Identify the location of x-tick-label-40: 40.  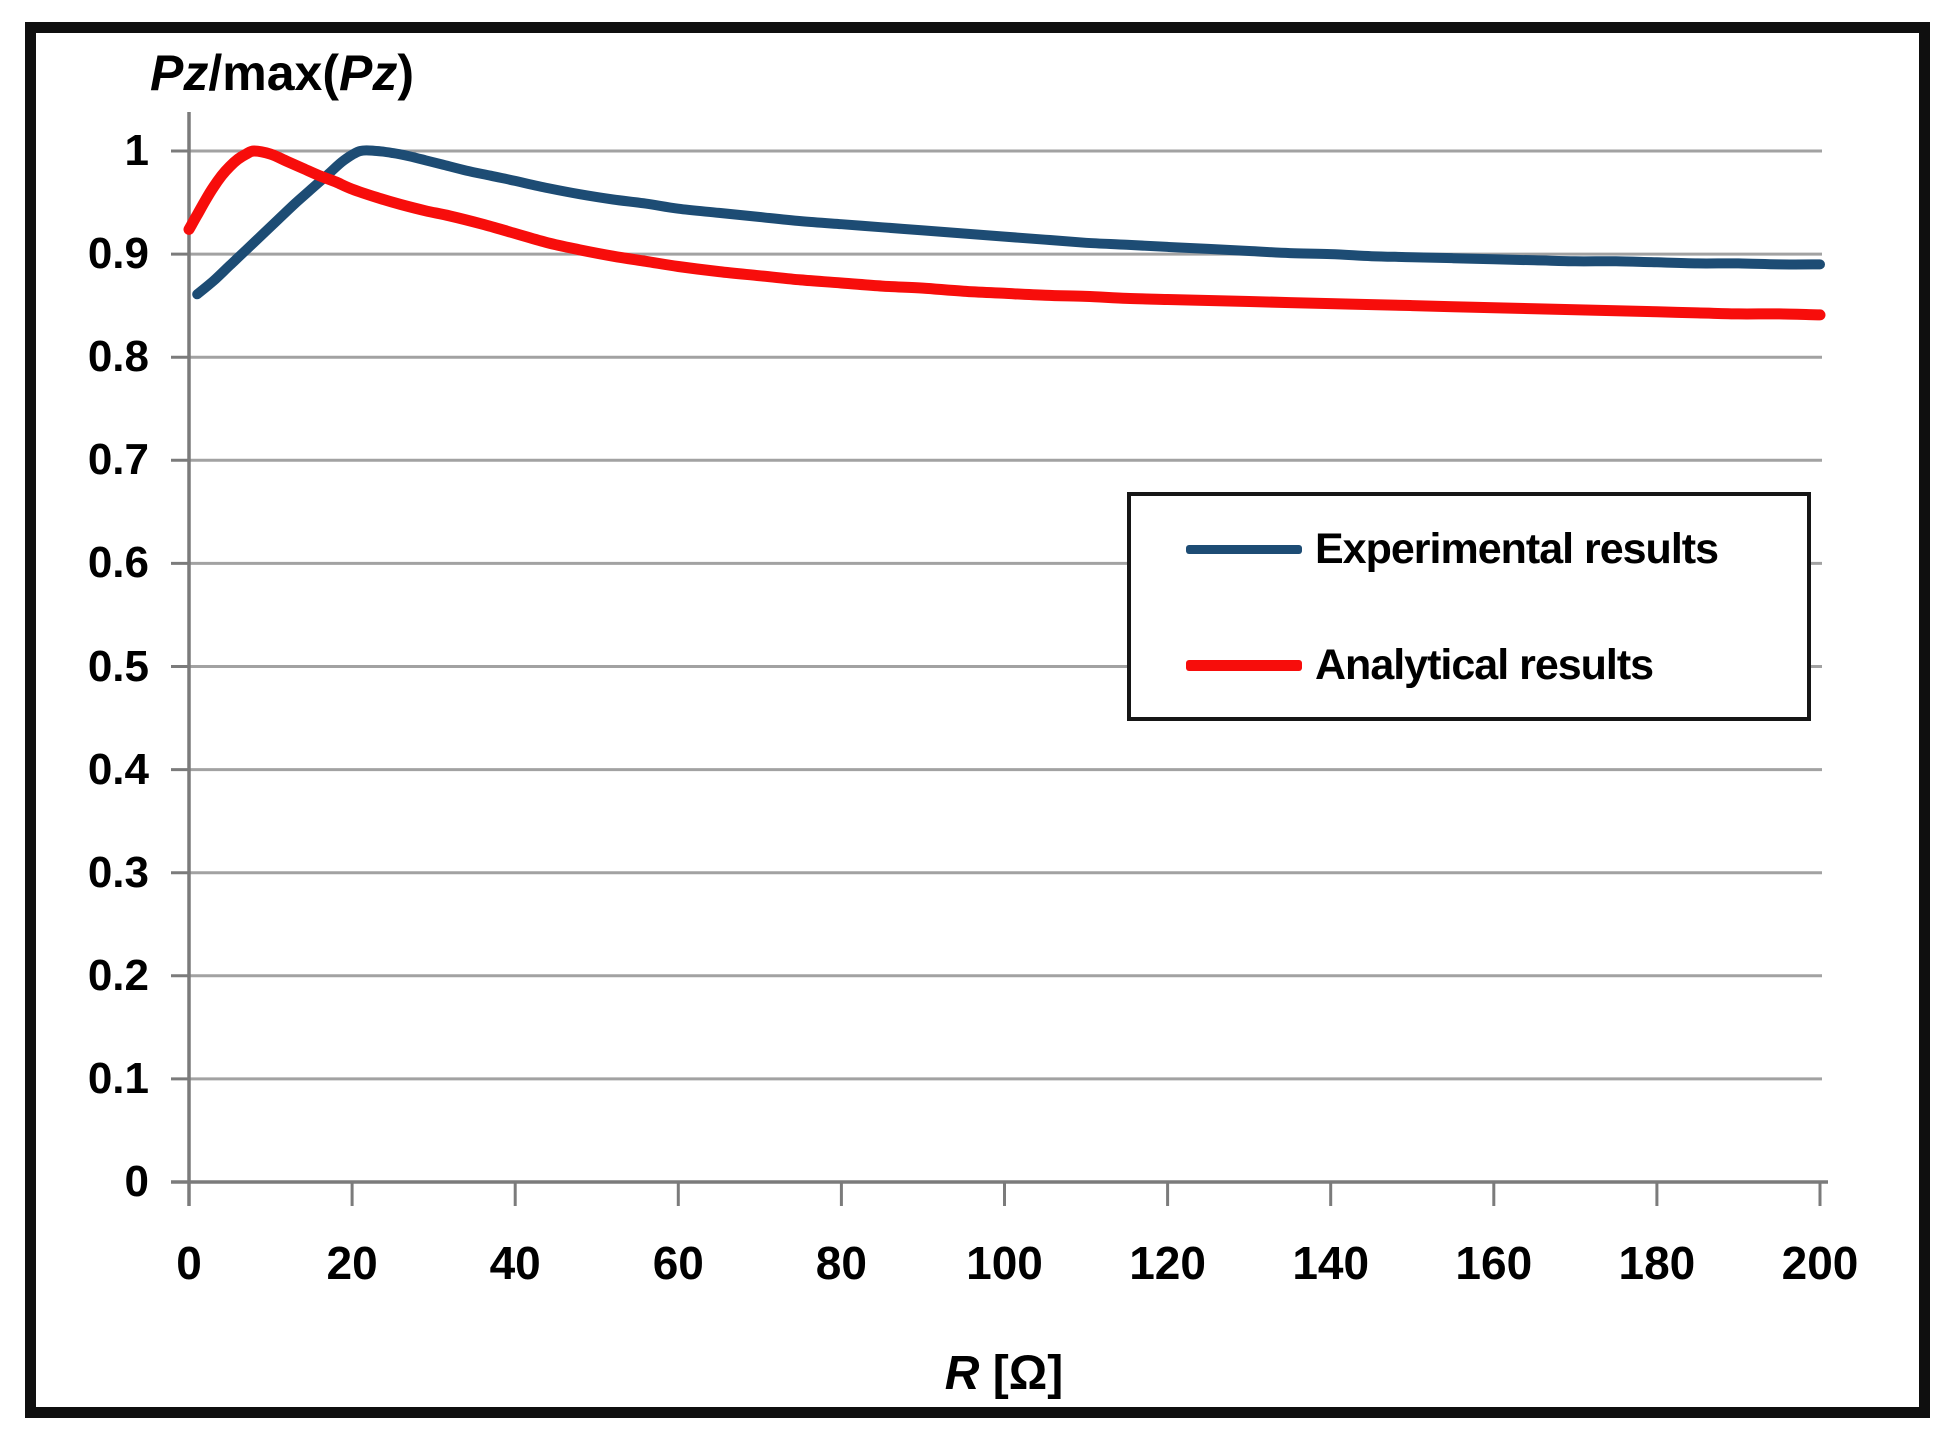
(515, 1263).